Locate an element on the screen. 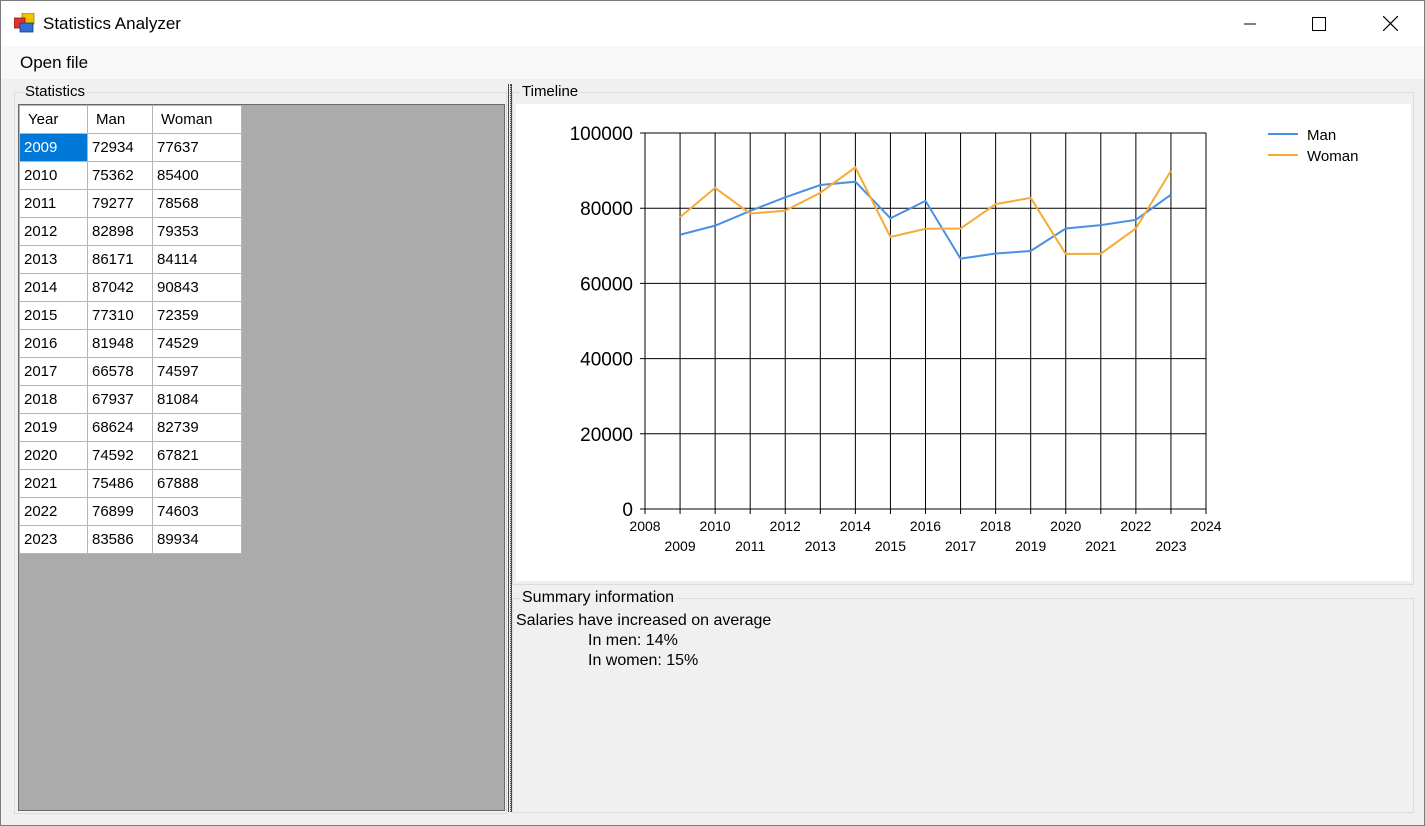 This screenshot has width=1425, height=826. cell-woman: 84114 is located at coordinates (197, 259).